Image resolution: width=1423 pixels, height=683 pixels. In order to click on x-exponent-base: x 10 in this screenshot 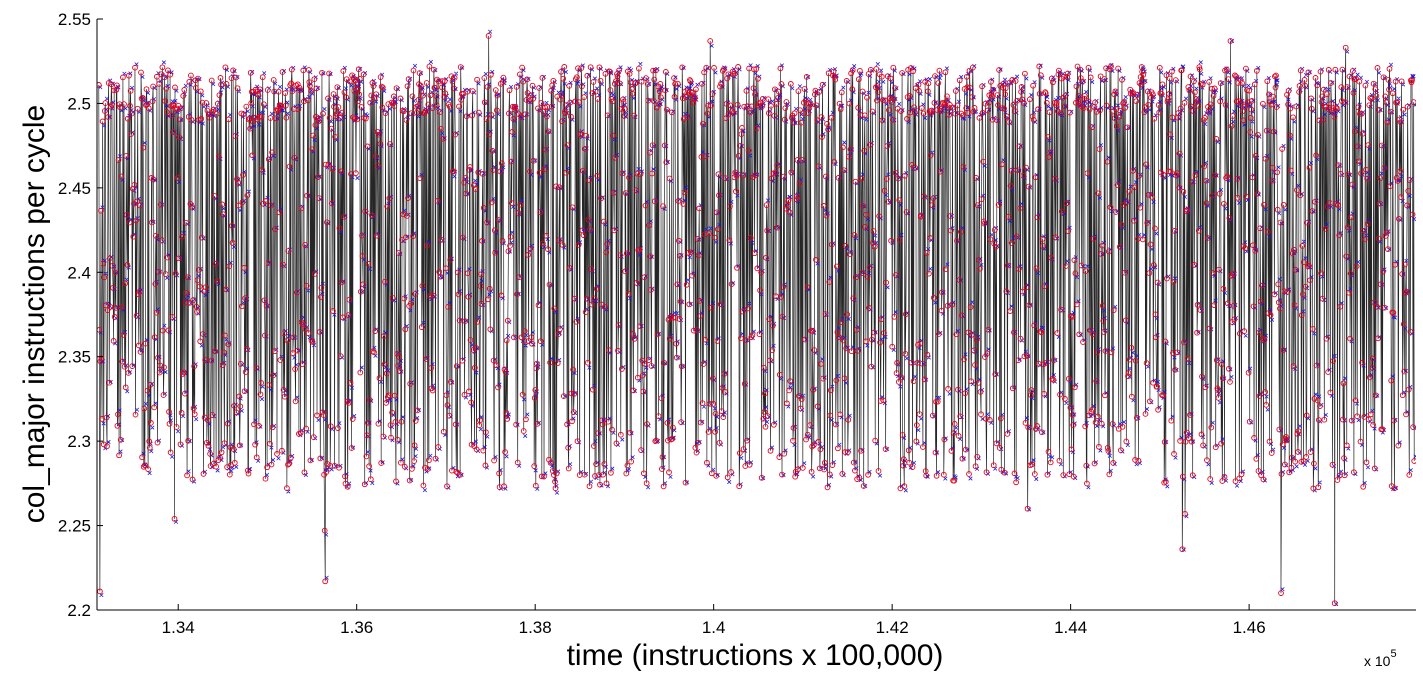, I will do `click(1377, 661)`.